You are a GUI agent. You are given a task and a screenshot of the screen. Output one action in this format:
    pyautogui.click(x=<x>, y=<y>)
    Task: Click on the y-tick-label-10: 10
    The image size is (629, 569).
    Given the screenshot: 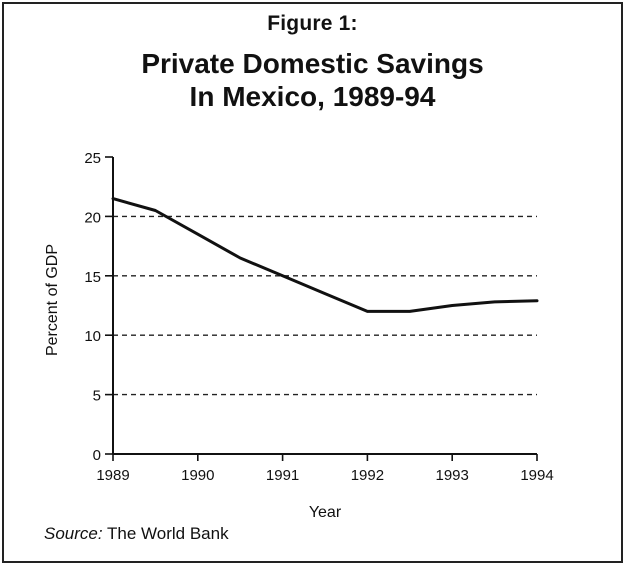 What is the action you would take?
    pyautogui.click(x=92, y=336)
    